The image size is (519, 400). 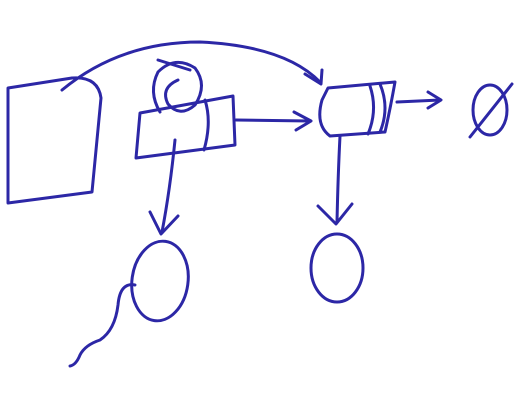 What do you see at coordinates (313, 77) in the screenshot?
I see `arc-arrowhead` at bounding box center [313, 77].